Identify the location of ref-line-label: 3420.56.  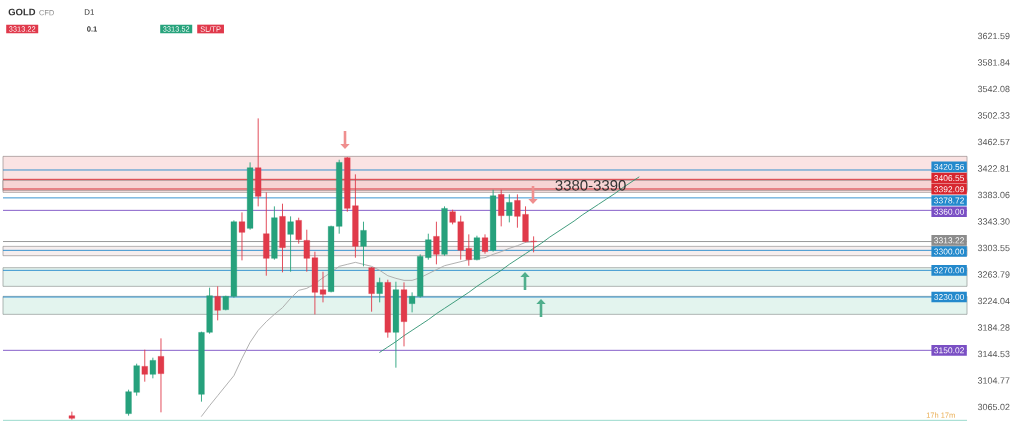
(949, 166).